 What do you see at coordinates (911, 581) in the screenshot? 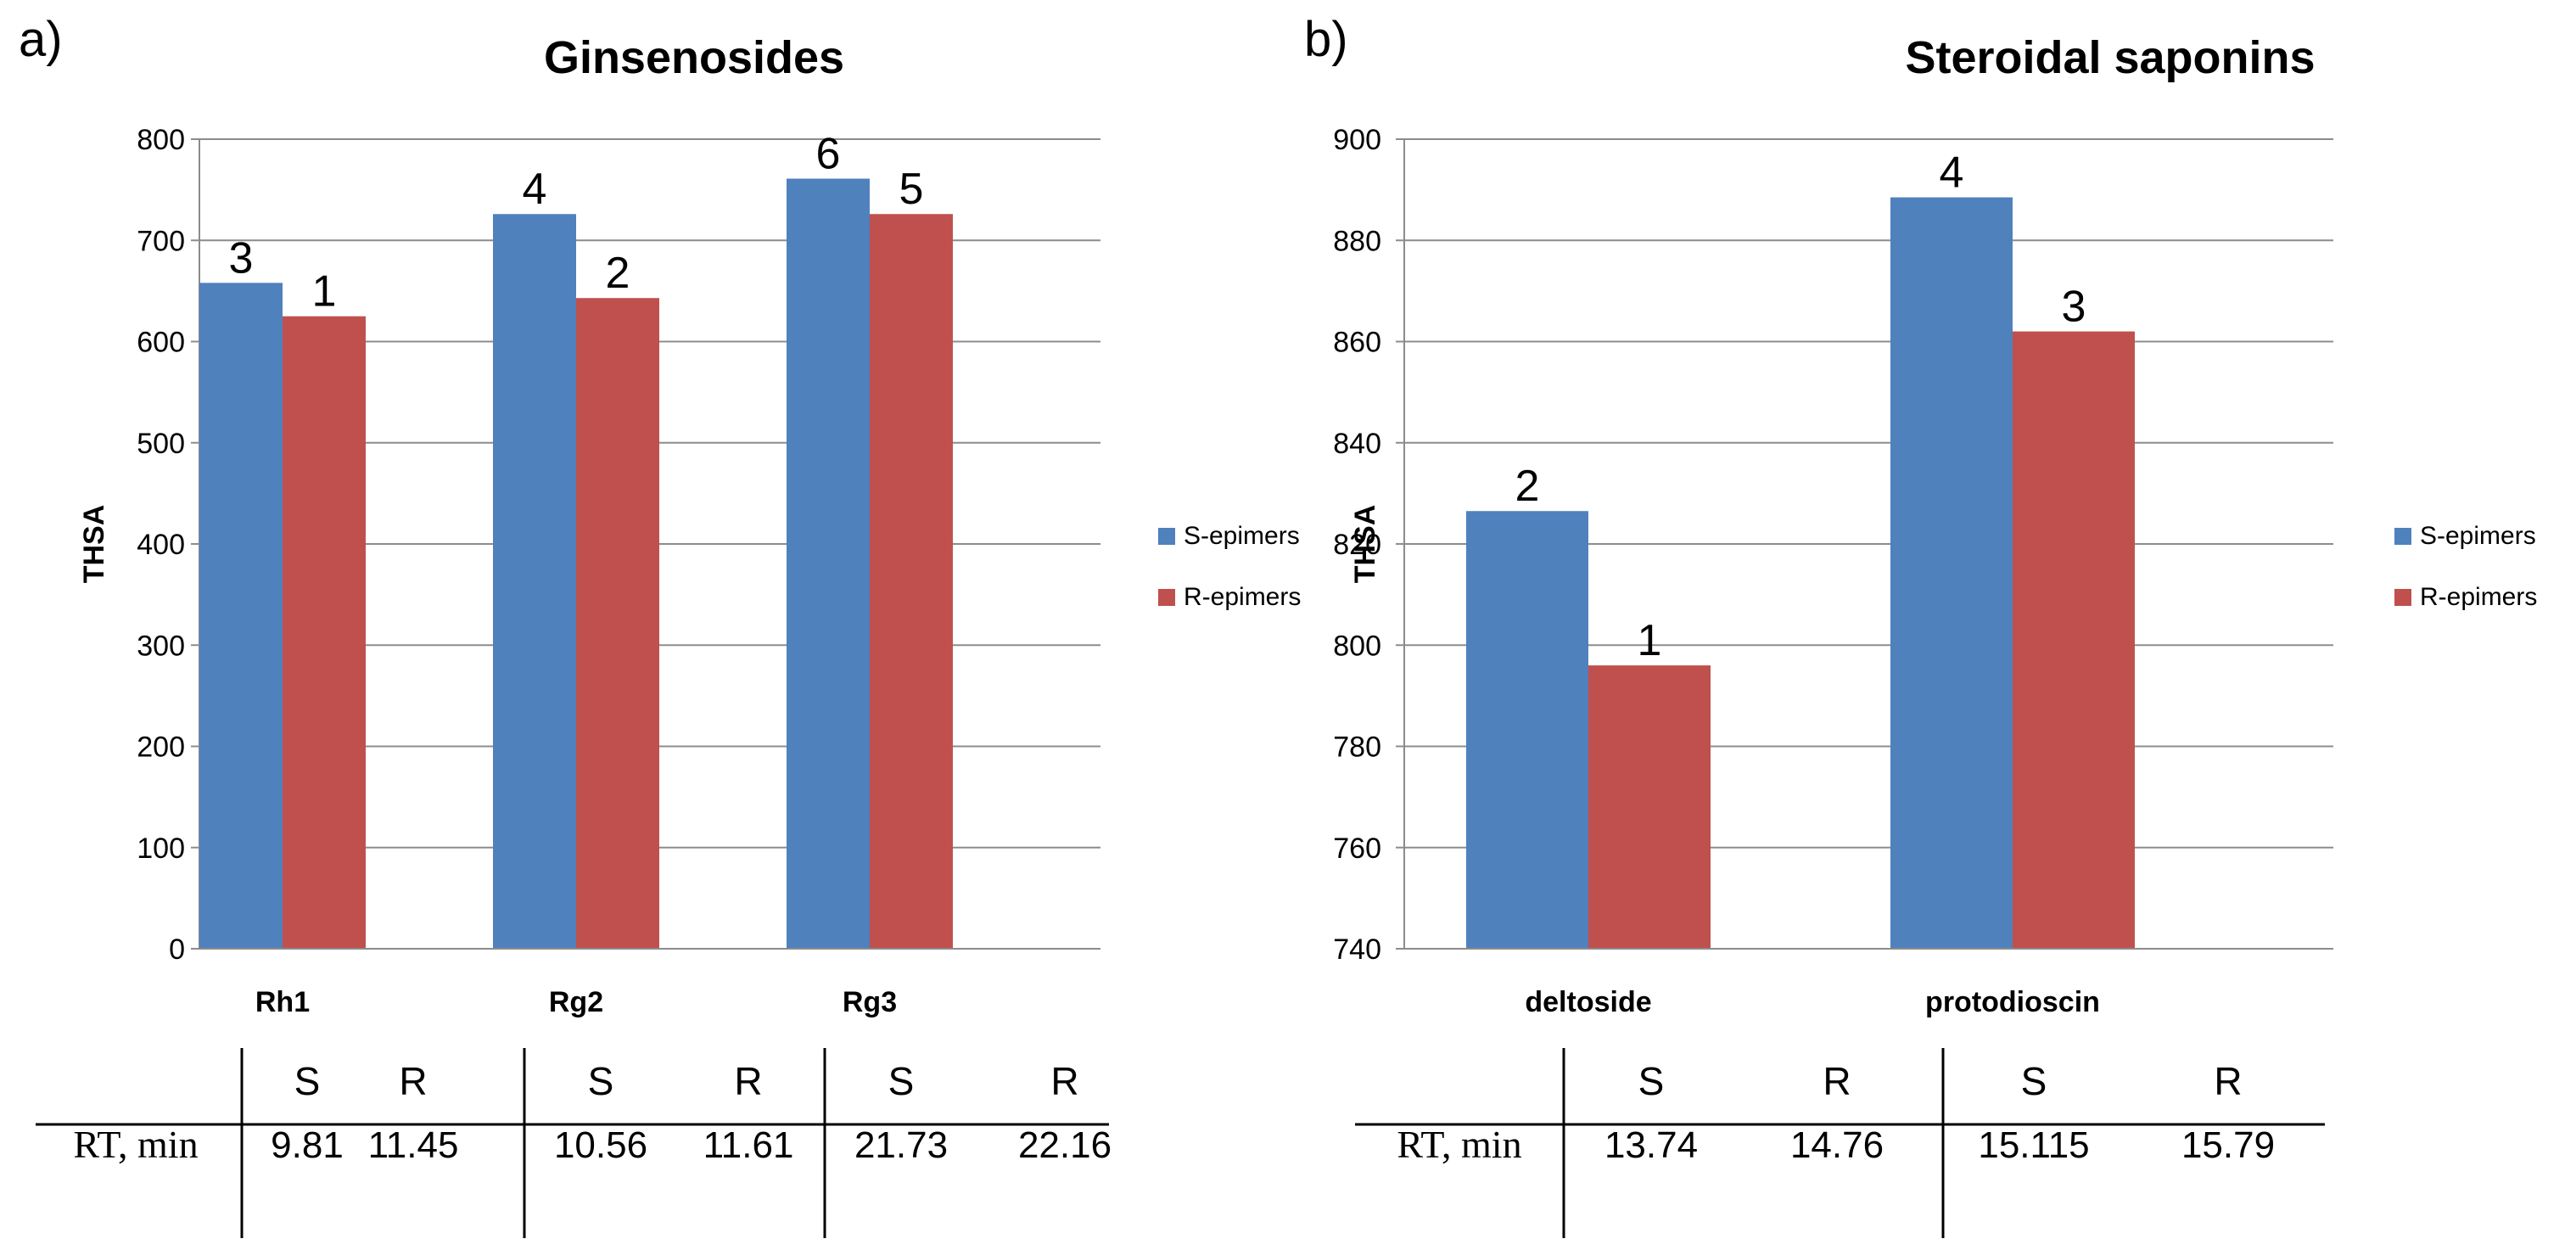
I see `bar-r-epimers-rg3` at bounding box center [911, 581].